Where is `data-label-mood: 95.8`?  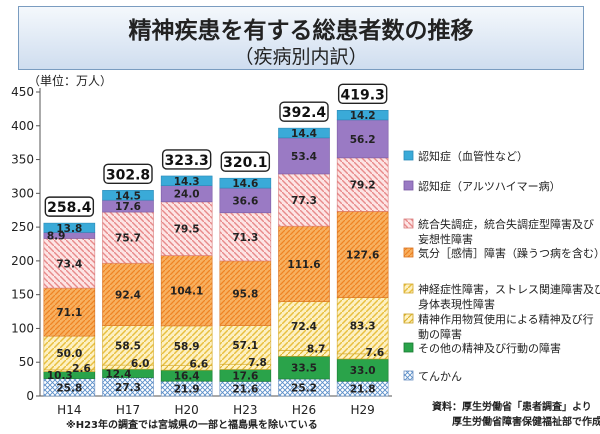 data-label-mood: 95.8 is located at coordinates (245, 294).